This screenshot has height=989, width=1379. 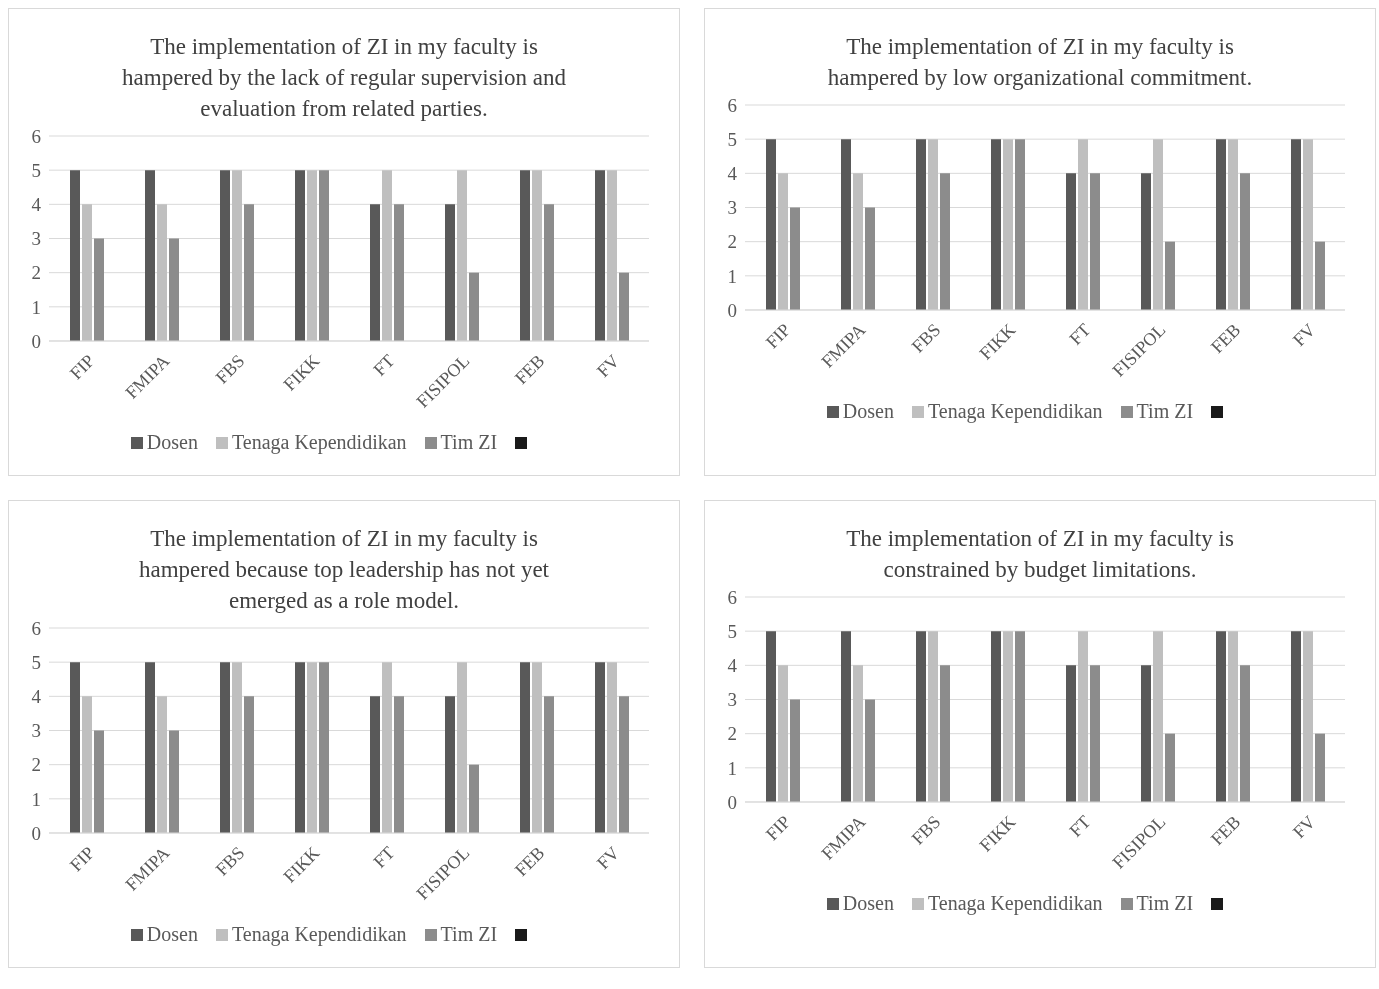 I want to click on y-tick-label: 4, so click(x=732, y=666).